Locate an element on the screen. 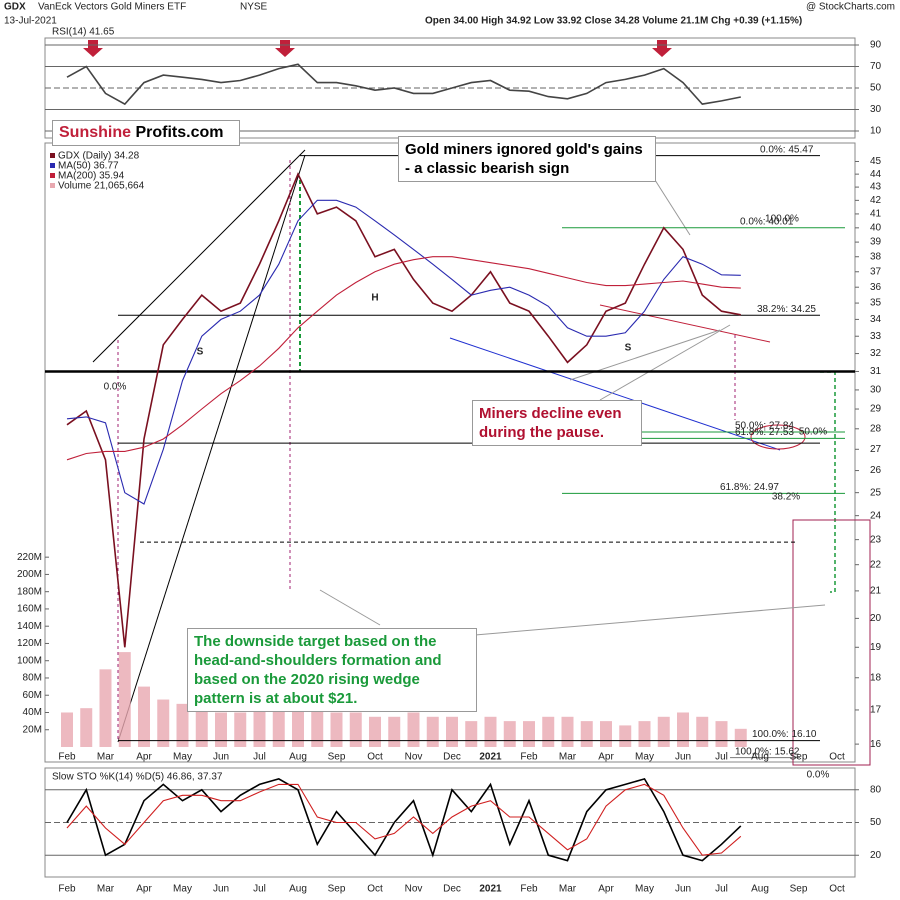  y-tick-label: 20 is located at coordinates (876, 855).